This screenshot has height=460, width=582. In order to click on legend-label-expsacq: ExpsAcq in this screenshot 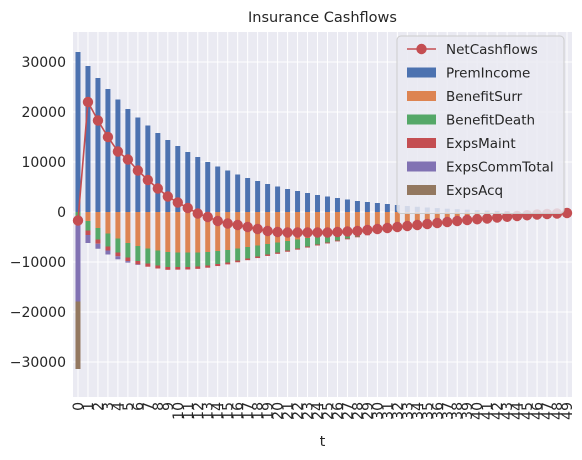, I will do `click(474, 191)`.